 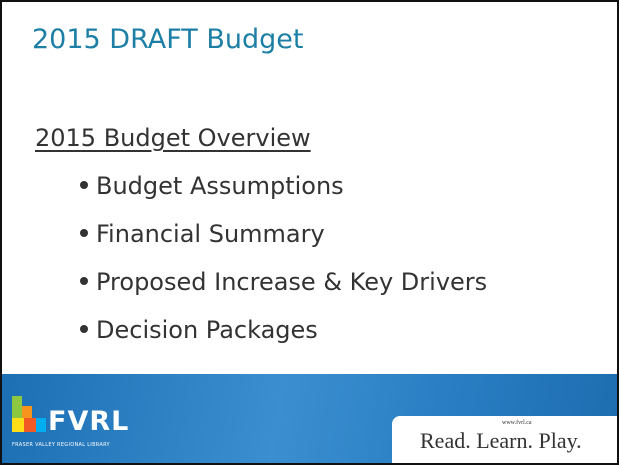 What do you see at coordinates (210, 234) in the screenshot?
I see `bullet-text: Financial Summary` at bounding box center [210, 234].